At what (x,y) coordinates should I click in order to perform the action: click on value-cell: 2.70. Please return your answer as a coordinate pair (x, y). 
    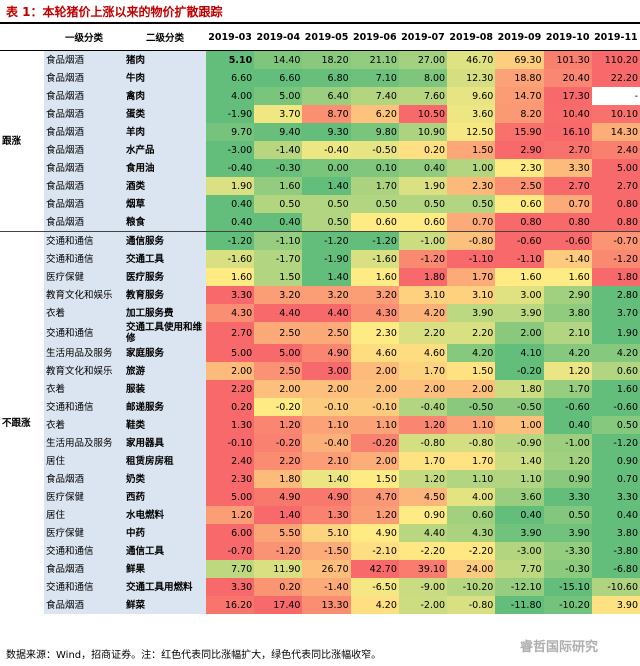
    Looking at the image, I should click on (230, 333).